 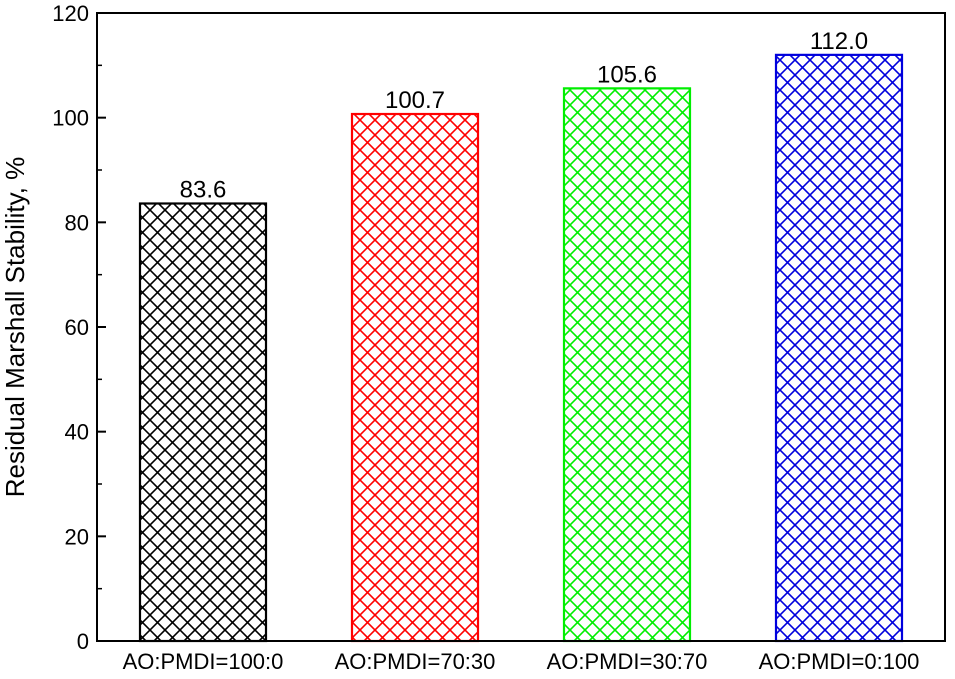 What do you see at coordinates (839, 41) in the screenshot?
I see `bar-value-label: 112.0` at bounding box center [839, 41].